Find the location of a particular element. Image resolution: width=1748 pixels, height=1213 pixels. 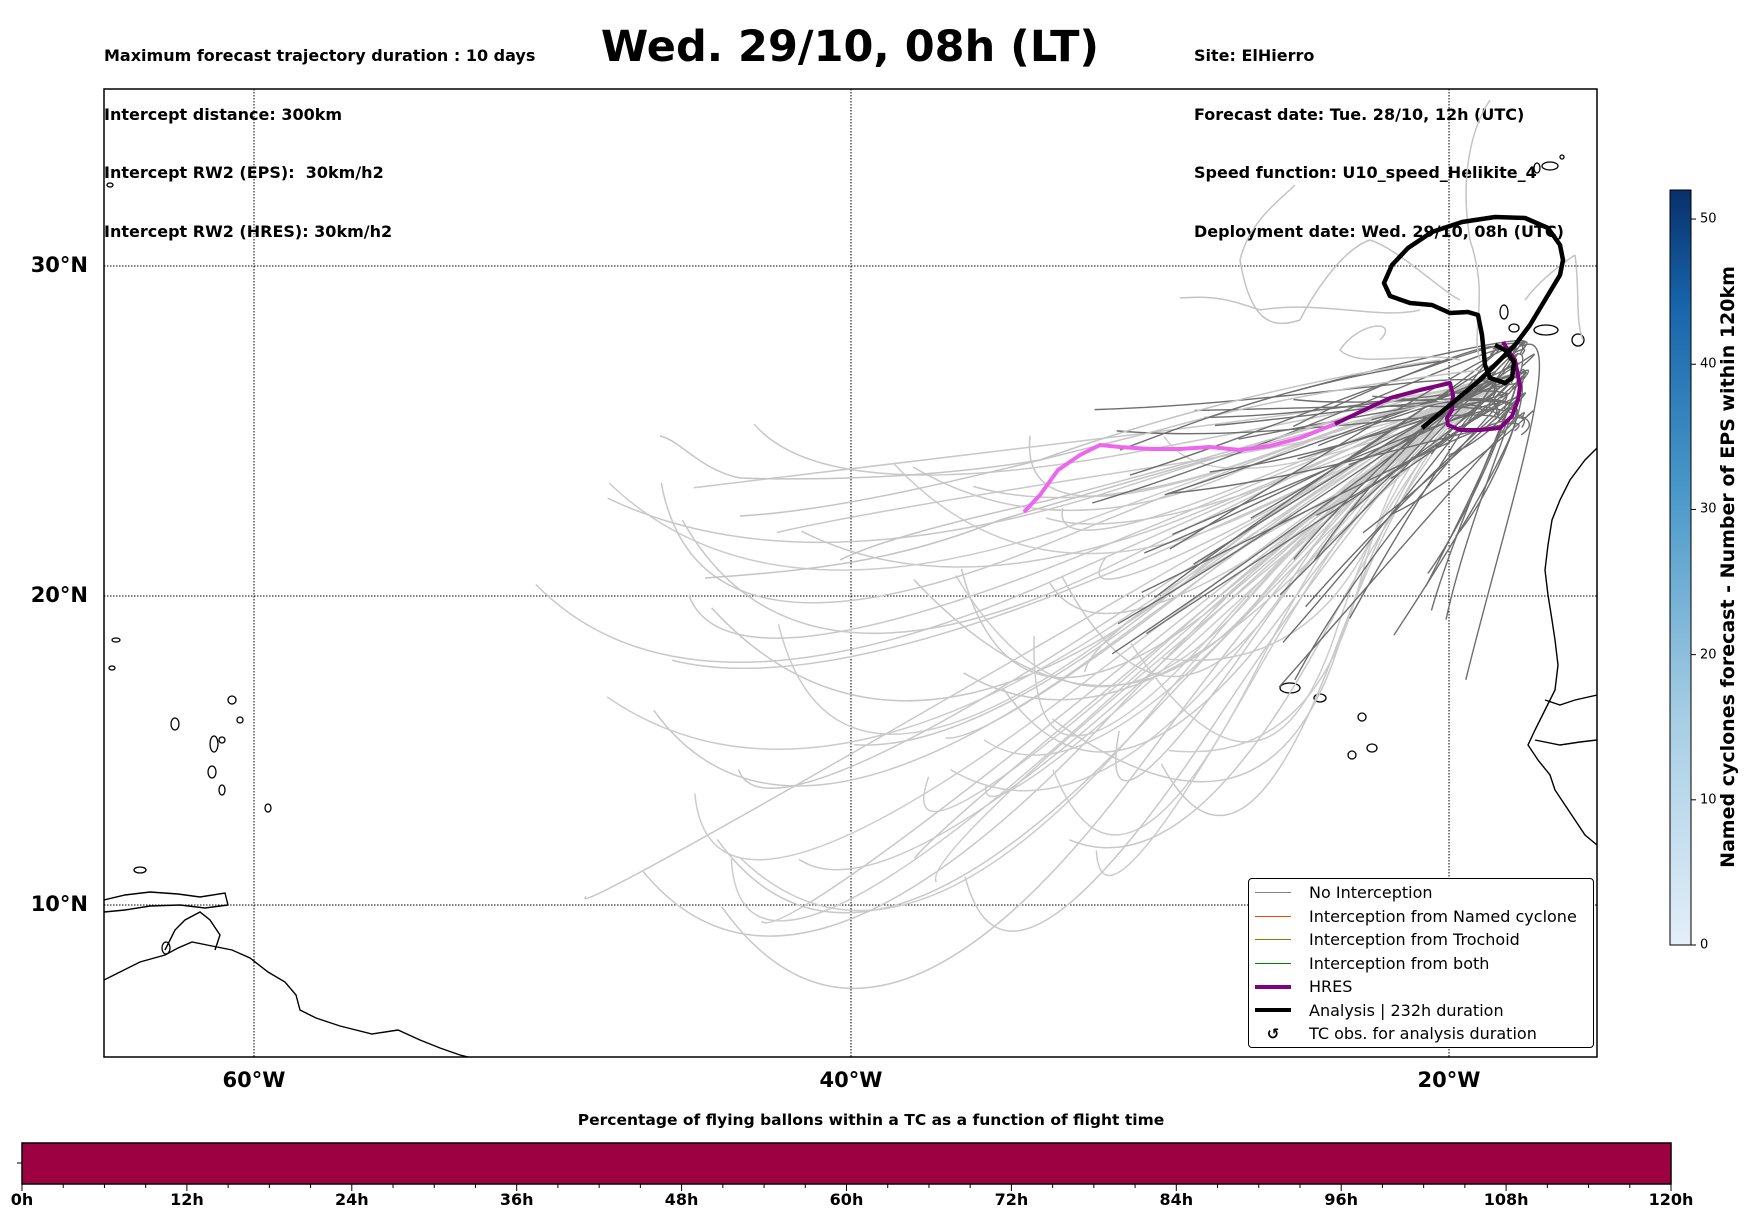

lon-label-60w: 60°W is located at coordinates (254, 1080).